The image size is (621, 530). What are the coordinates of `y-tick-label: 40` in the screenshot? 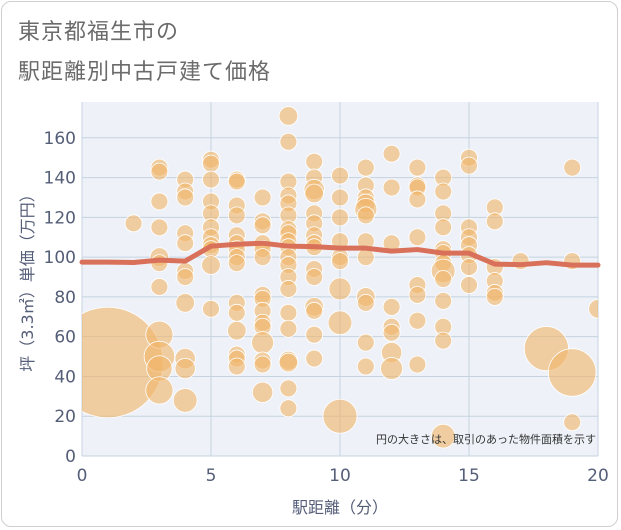 It's located at (65, 377).